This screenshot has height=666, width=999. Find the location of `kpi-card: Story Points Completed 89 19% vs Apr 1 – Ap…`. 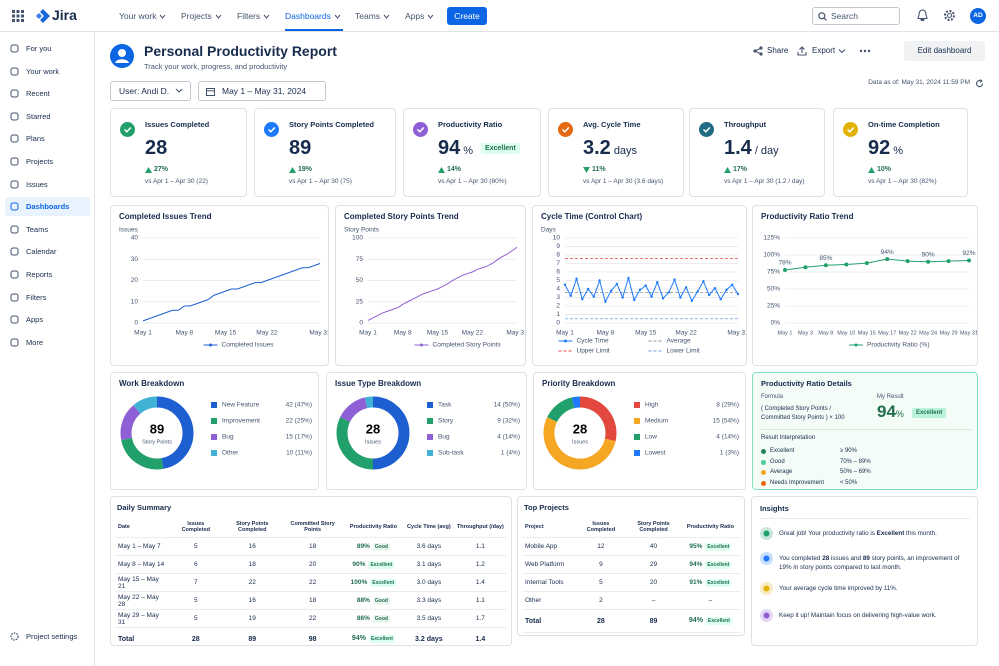

kpi-card: Story Points Completed 89 19% vs Apr 1 – Ap… is located at coordinates (325, 152).